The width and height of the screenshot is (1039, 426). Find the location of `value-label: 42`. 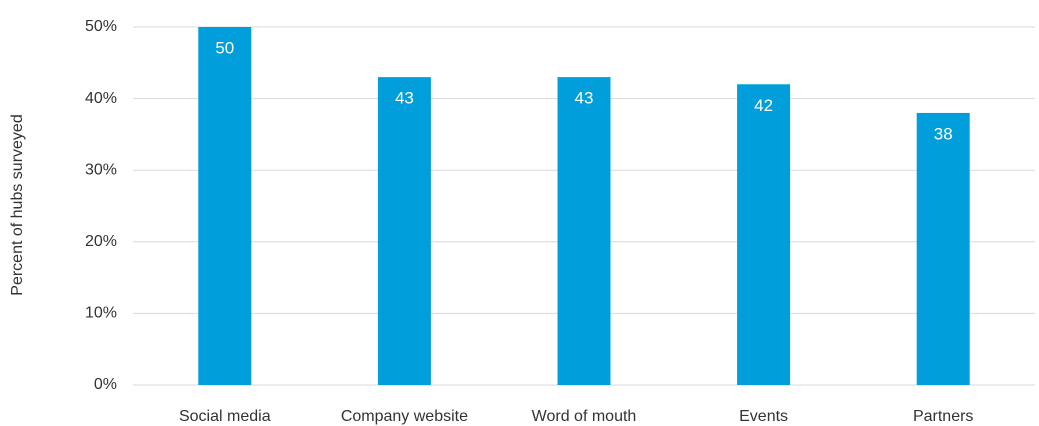

value-label: 42 is located at coordinates (763, 105).